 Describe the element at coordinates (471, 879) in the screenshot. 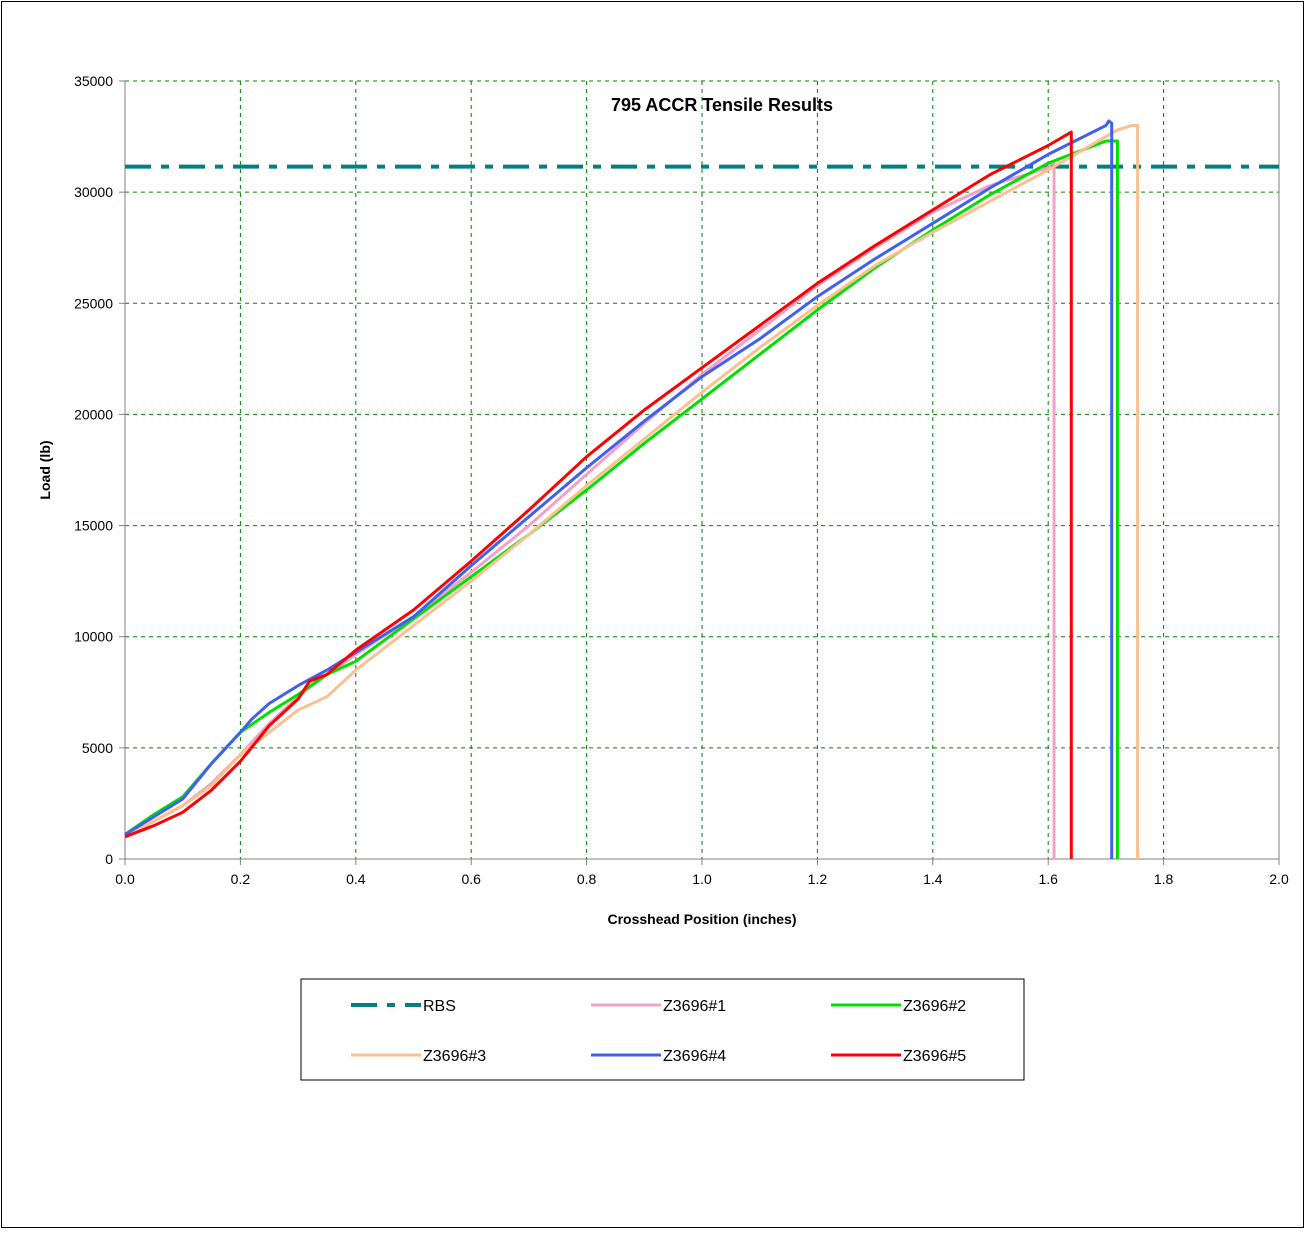

I see `x-tick-label: 0.6` at that location.